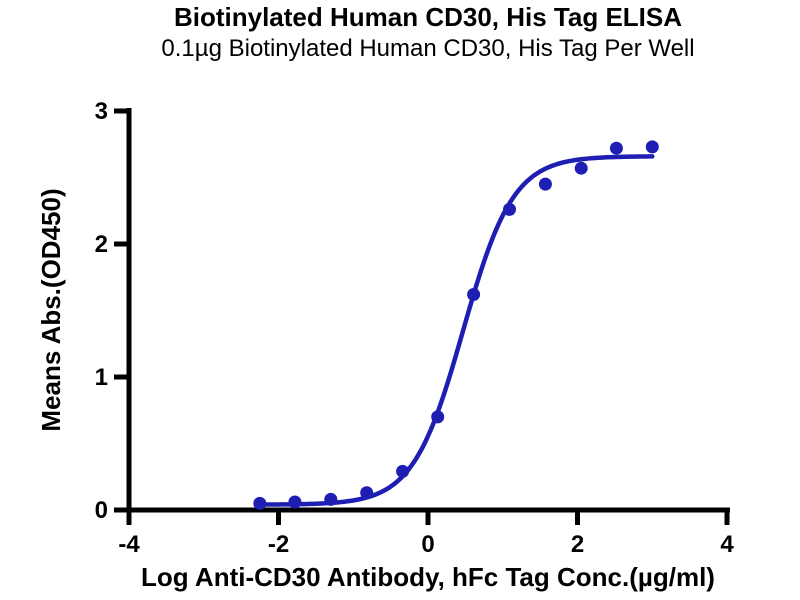 The width and height of the screenshot is (800, 600). I want to click on y-tick-label: 2, so click(101, 244).